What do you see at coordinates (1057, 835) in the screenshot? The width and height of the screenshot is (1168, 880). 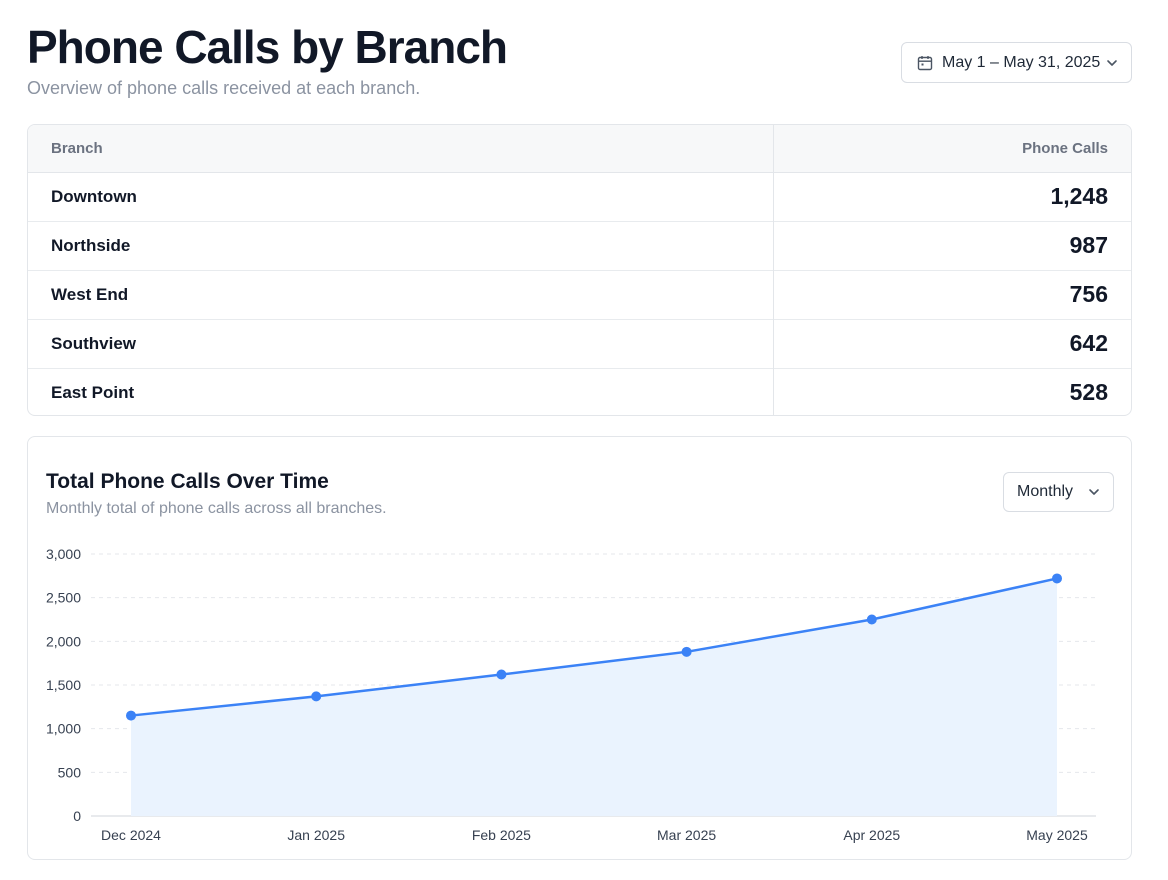 I see `x-tick-label: May 2025` at bounding box center [1057, 835].